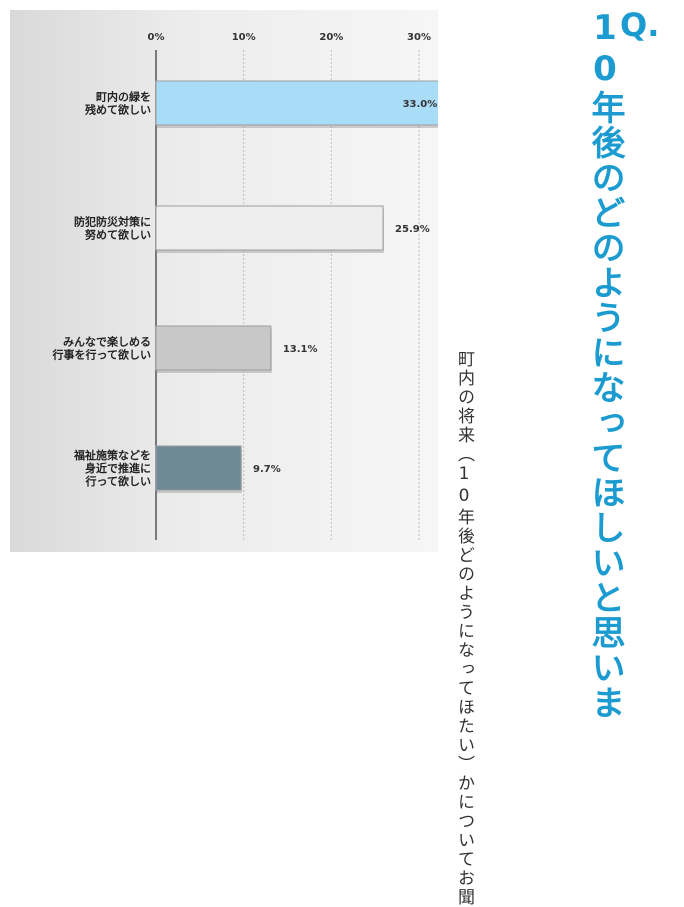 The height and width of the screenshot is (907, 684). Describe the element at coordinates (112, 455) in the screenshot. I see `category-label: 福祉施策などを` at that location.